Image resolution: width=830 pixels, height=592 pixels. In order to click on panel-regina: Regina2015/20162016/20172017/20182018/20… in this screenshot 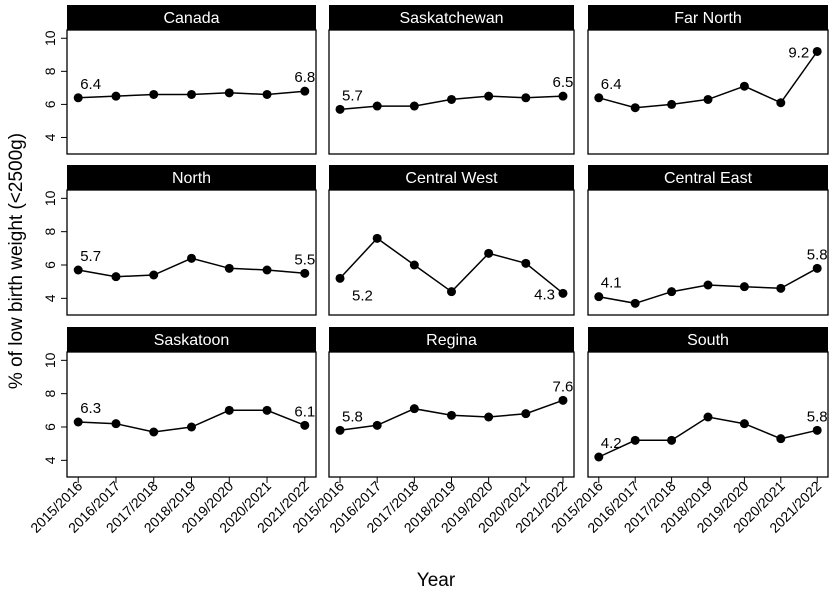, I will do `click(432, 431)`.